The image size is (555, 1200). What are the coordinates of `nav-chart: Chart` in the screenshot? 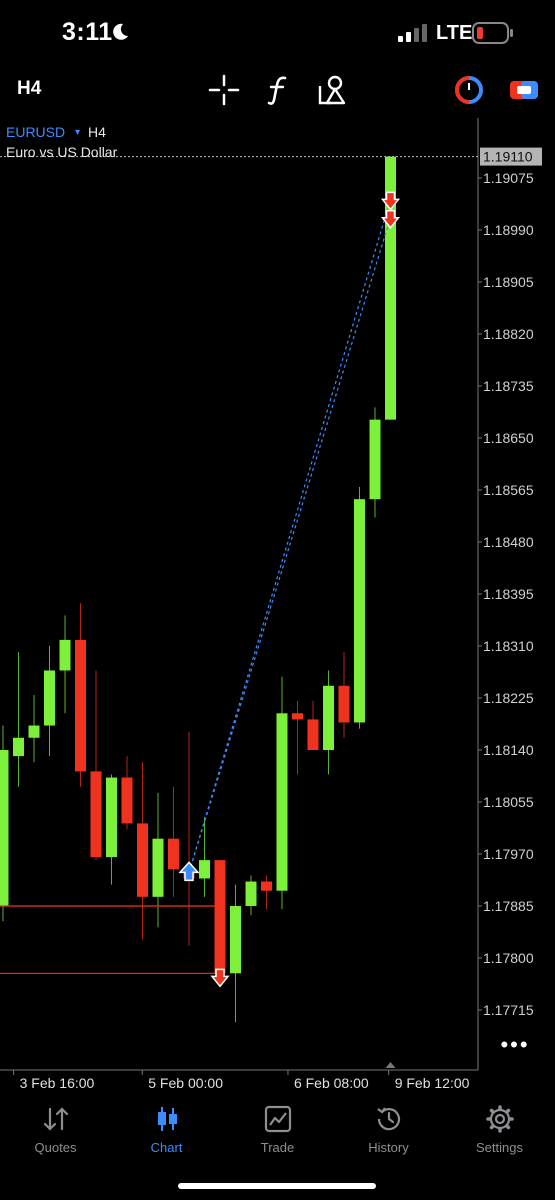 It's located at (166, 1129).